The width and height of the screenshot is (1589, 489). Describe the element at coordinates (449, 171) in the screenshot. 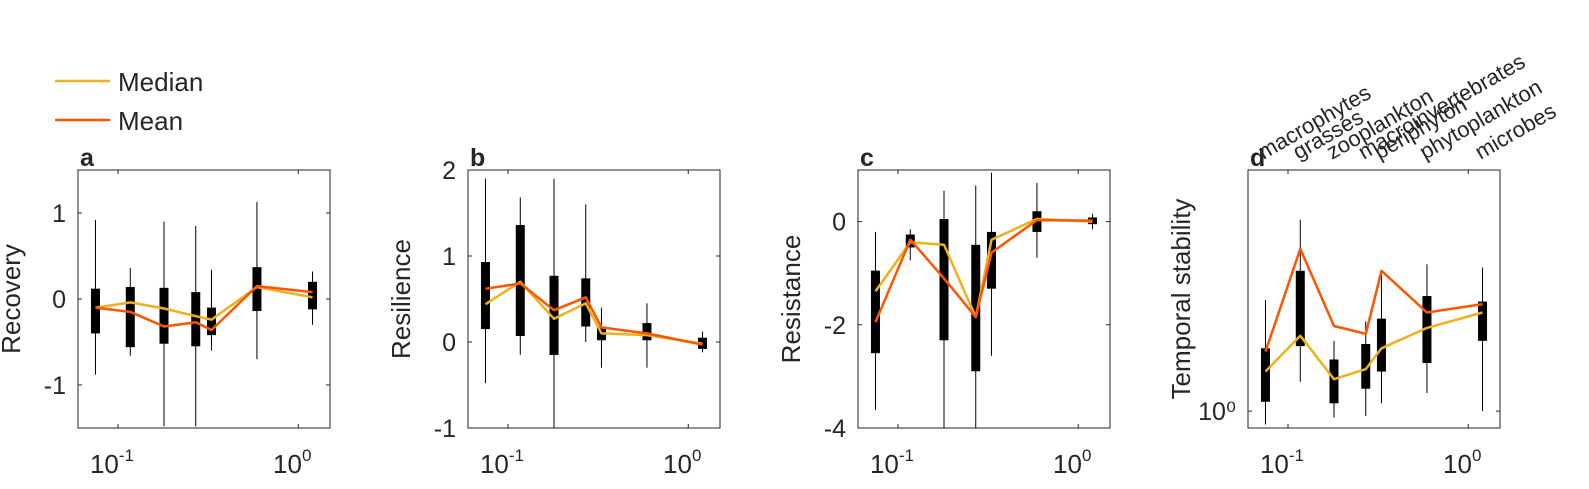

I see `y-tick-label: 2` at that location.